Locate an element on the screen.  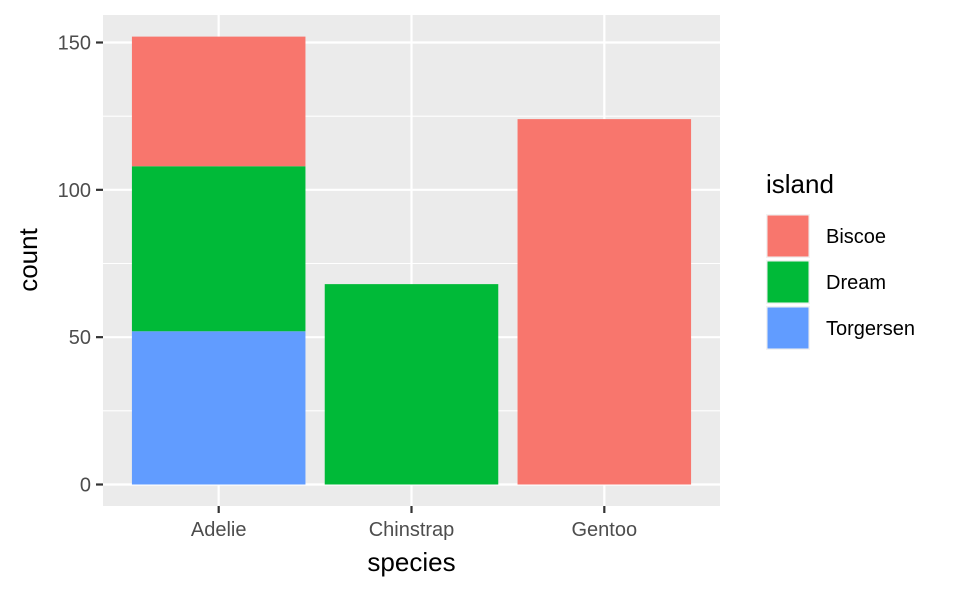
legend: Biscoe Dream Torgersen is located at coordinates (840, 282).